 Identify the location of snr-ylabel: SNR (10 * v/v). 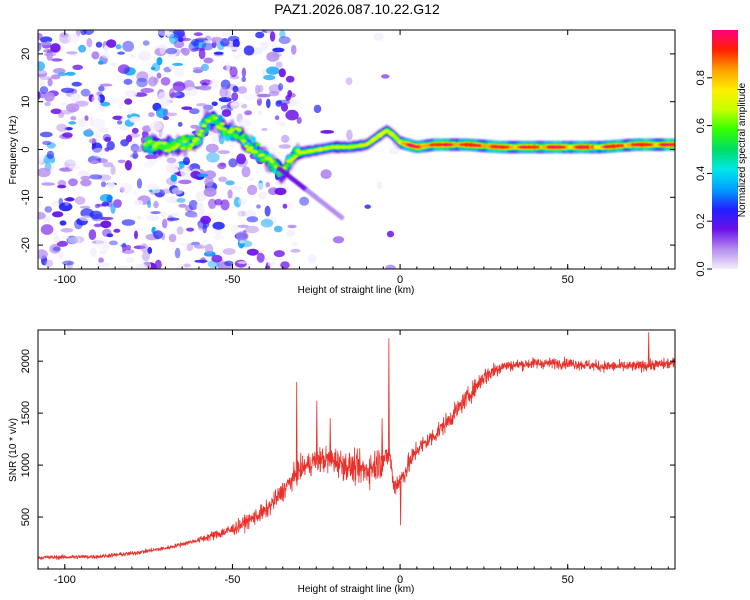
(13, 450).